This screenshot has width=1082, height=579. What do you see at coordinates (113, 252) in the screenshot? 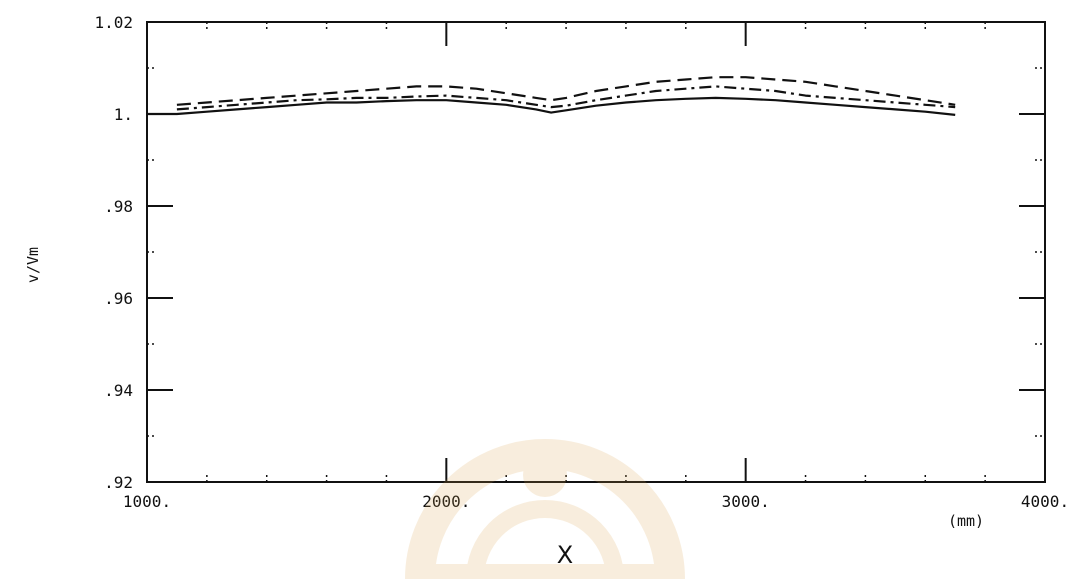
I see `y-tick-labels: .92 .94 .96 .98 1. 1.02` at bounding box center [113, 252].